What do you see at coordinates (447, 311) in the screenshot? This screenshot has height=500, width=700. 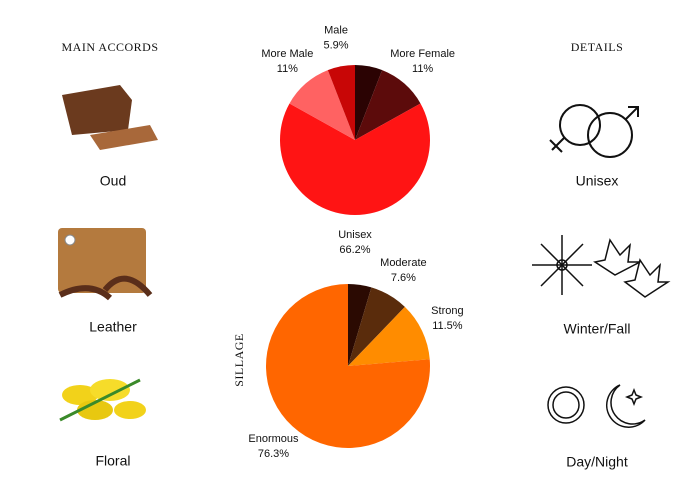 I see `slice-label: Strong` at bounding box center [447, 311].